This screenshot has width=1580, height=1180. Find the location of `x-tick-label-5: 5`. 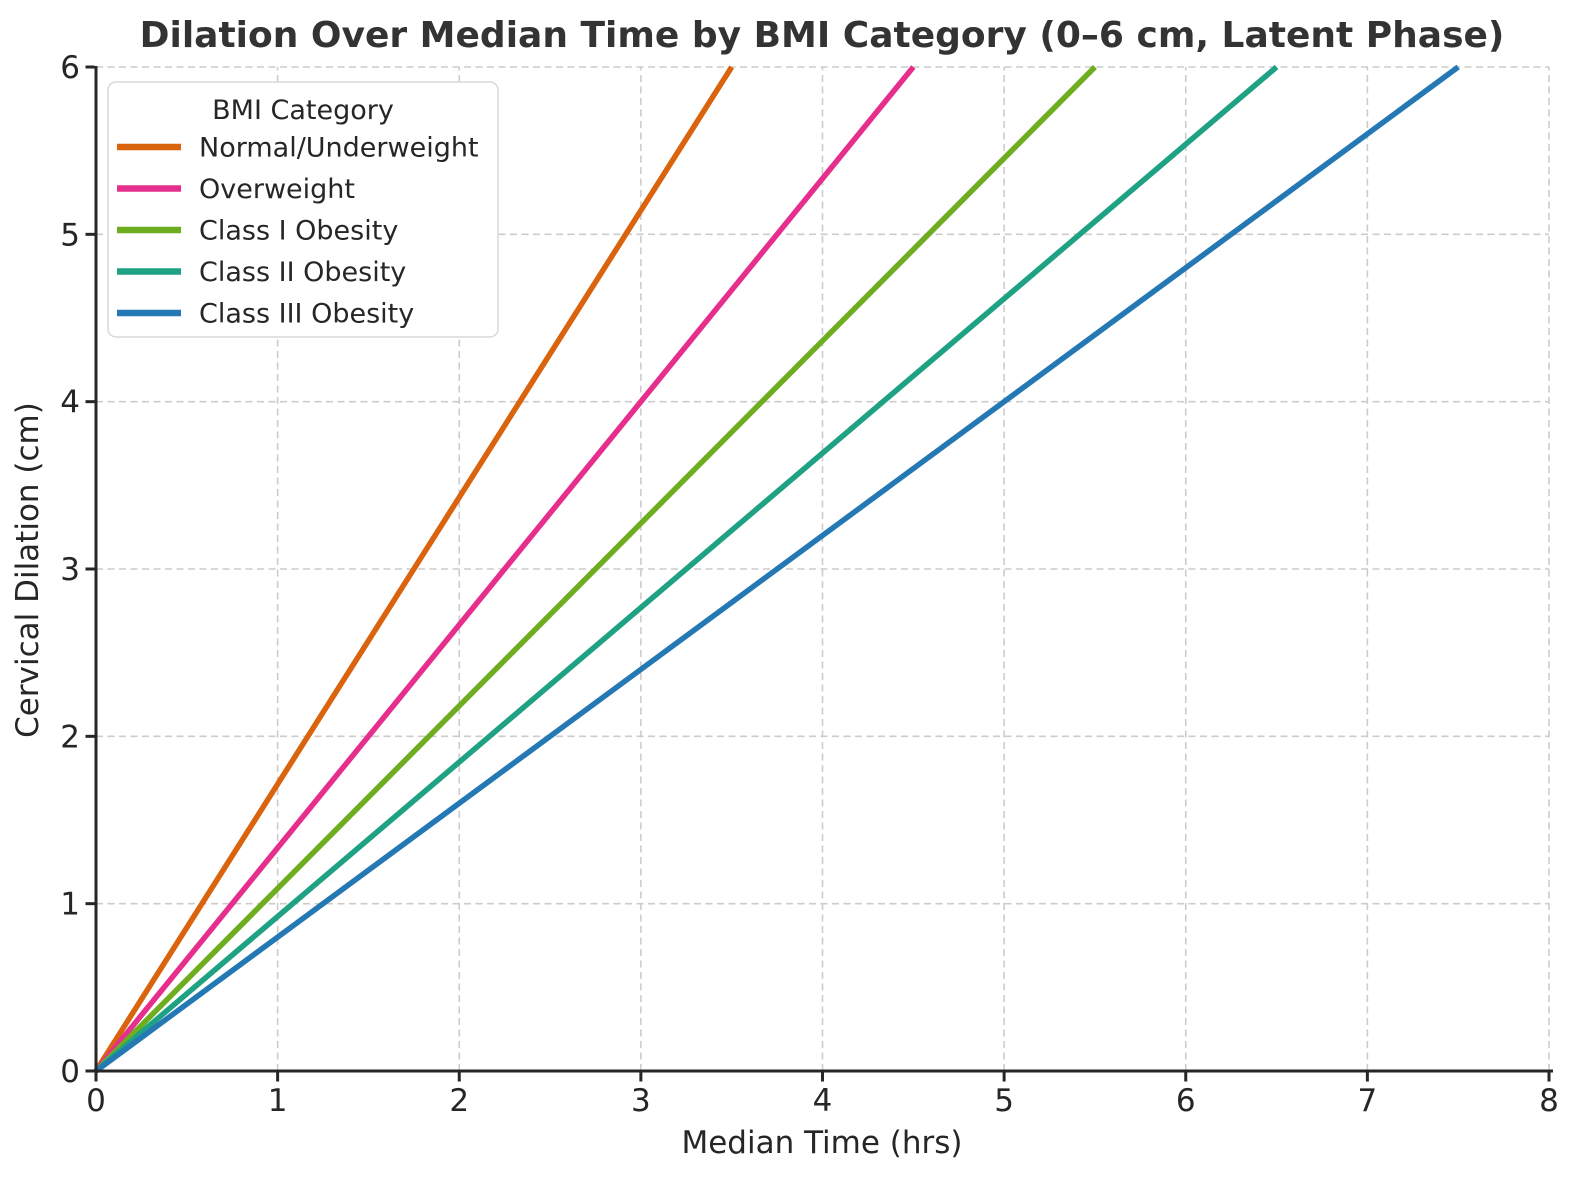

x-tick-label-5: 5 is located at coordinates (1004, 1101).